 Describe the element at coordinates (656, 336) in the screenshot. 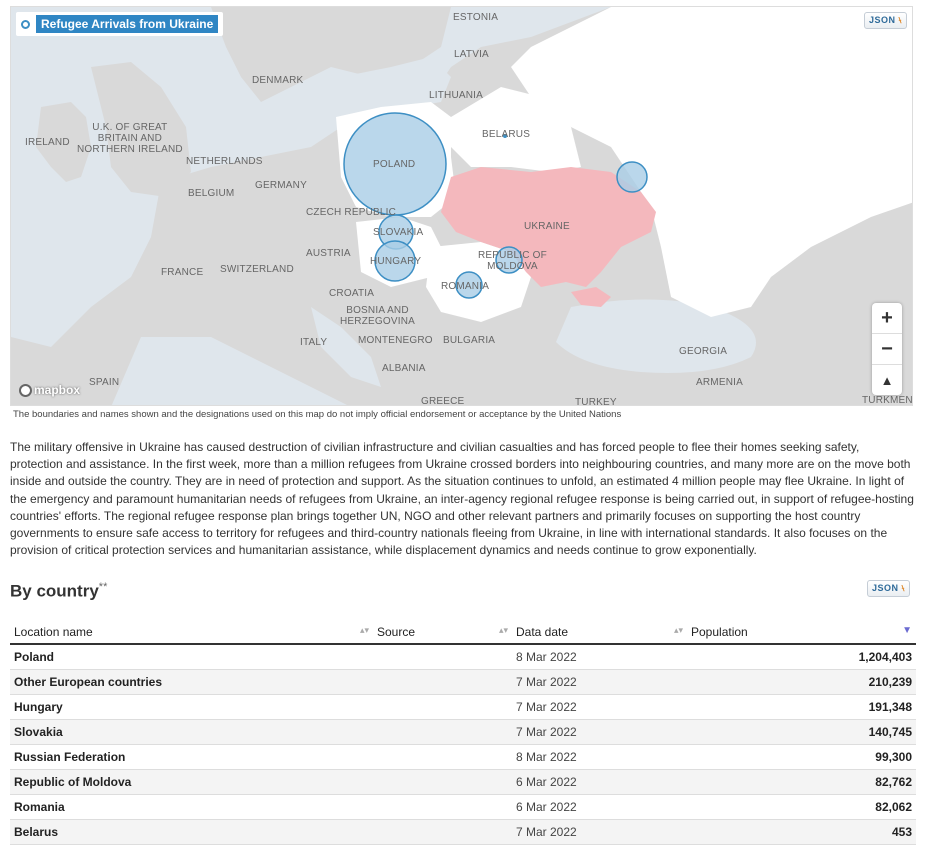

I see `black-sea` at that location.